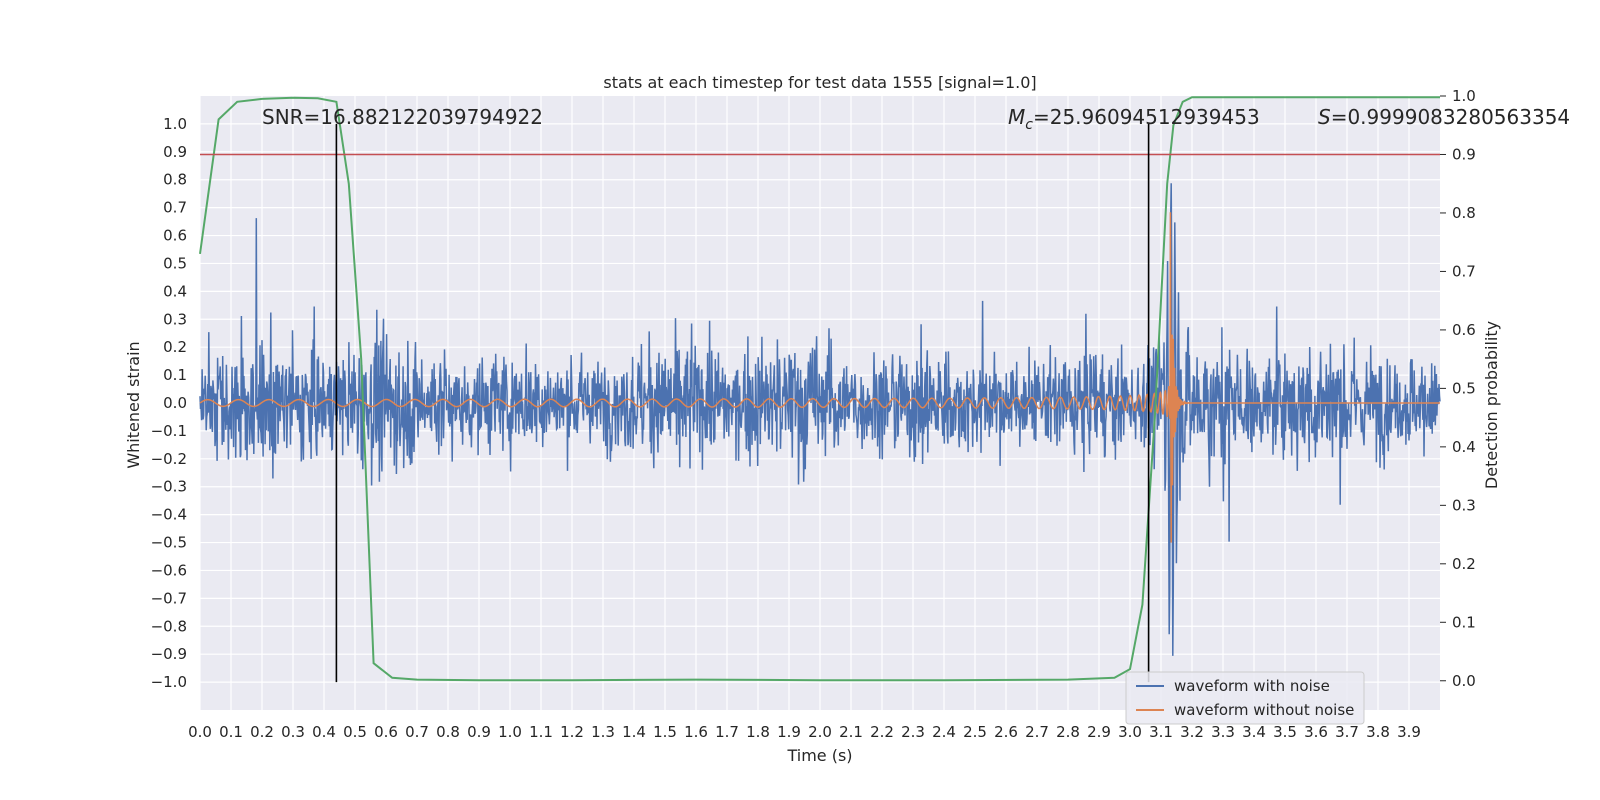  What do you see at coordinates (1464, 622) in the screenshot?
I see `y-right-tick-label: 0.1` at bounding box center [1464, 622].